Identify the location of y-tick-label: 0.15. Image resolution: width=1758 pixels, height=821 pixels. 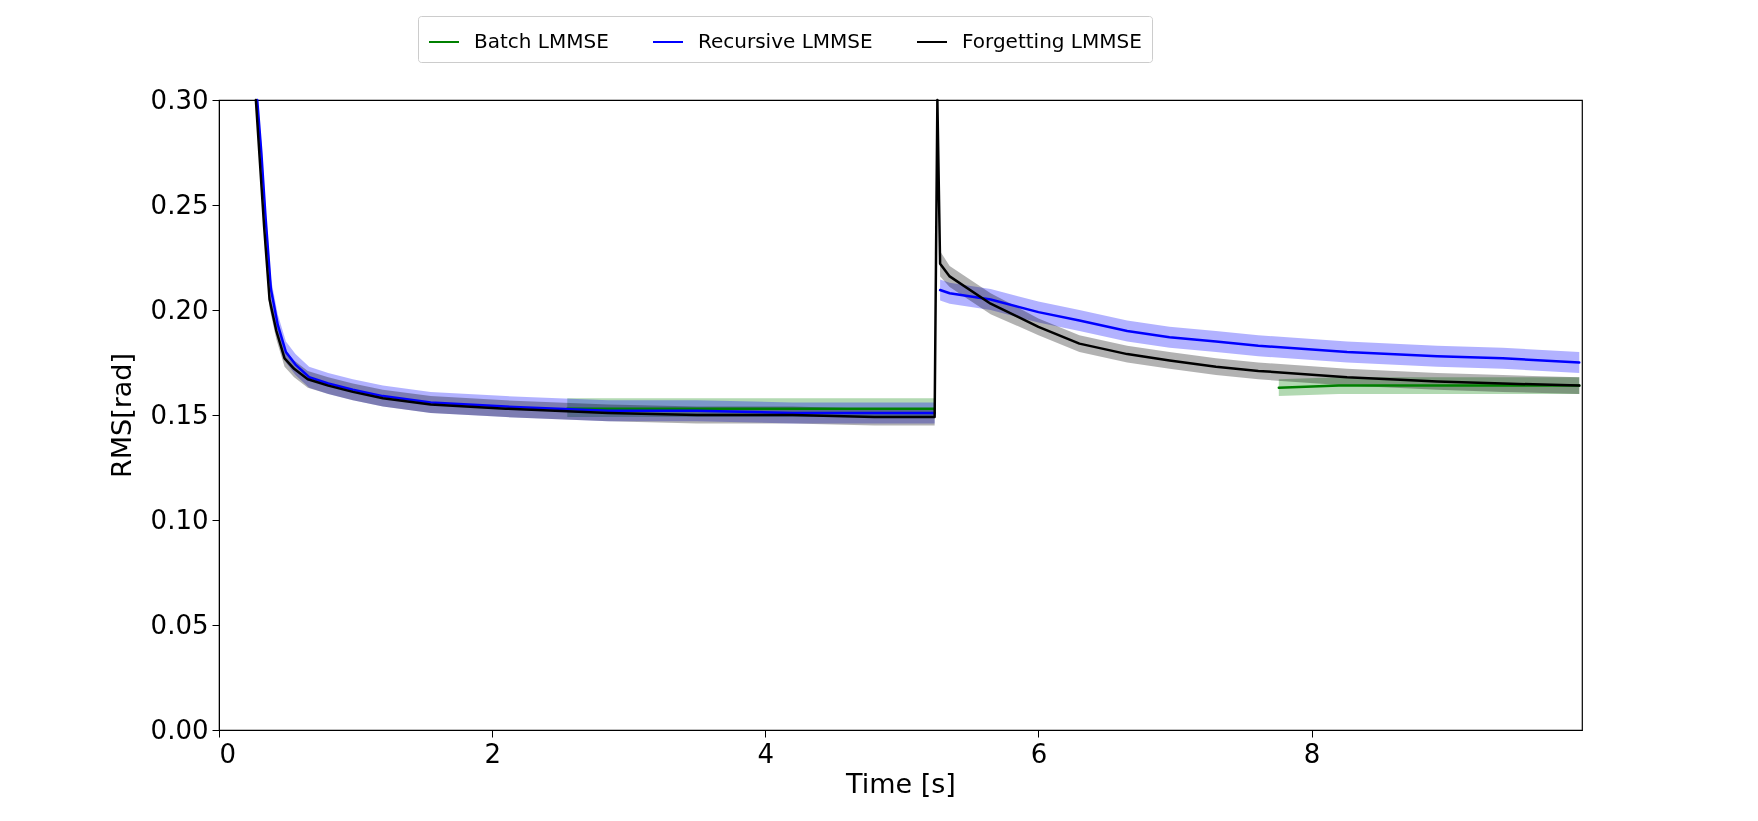
(179, 414).